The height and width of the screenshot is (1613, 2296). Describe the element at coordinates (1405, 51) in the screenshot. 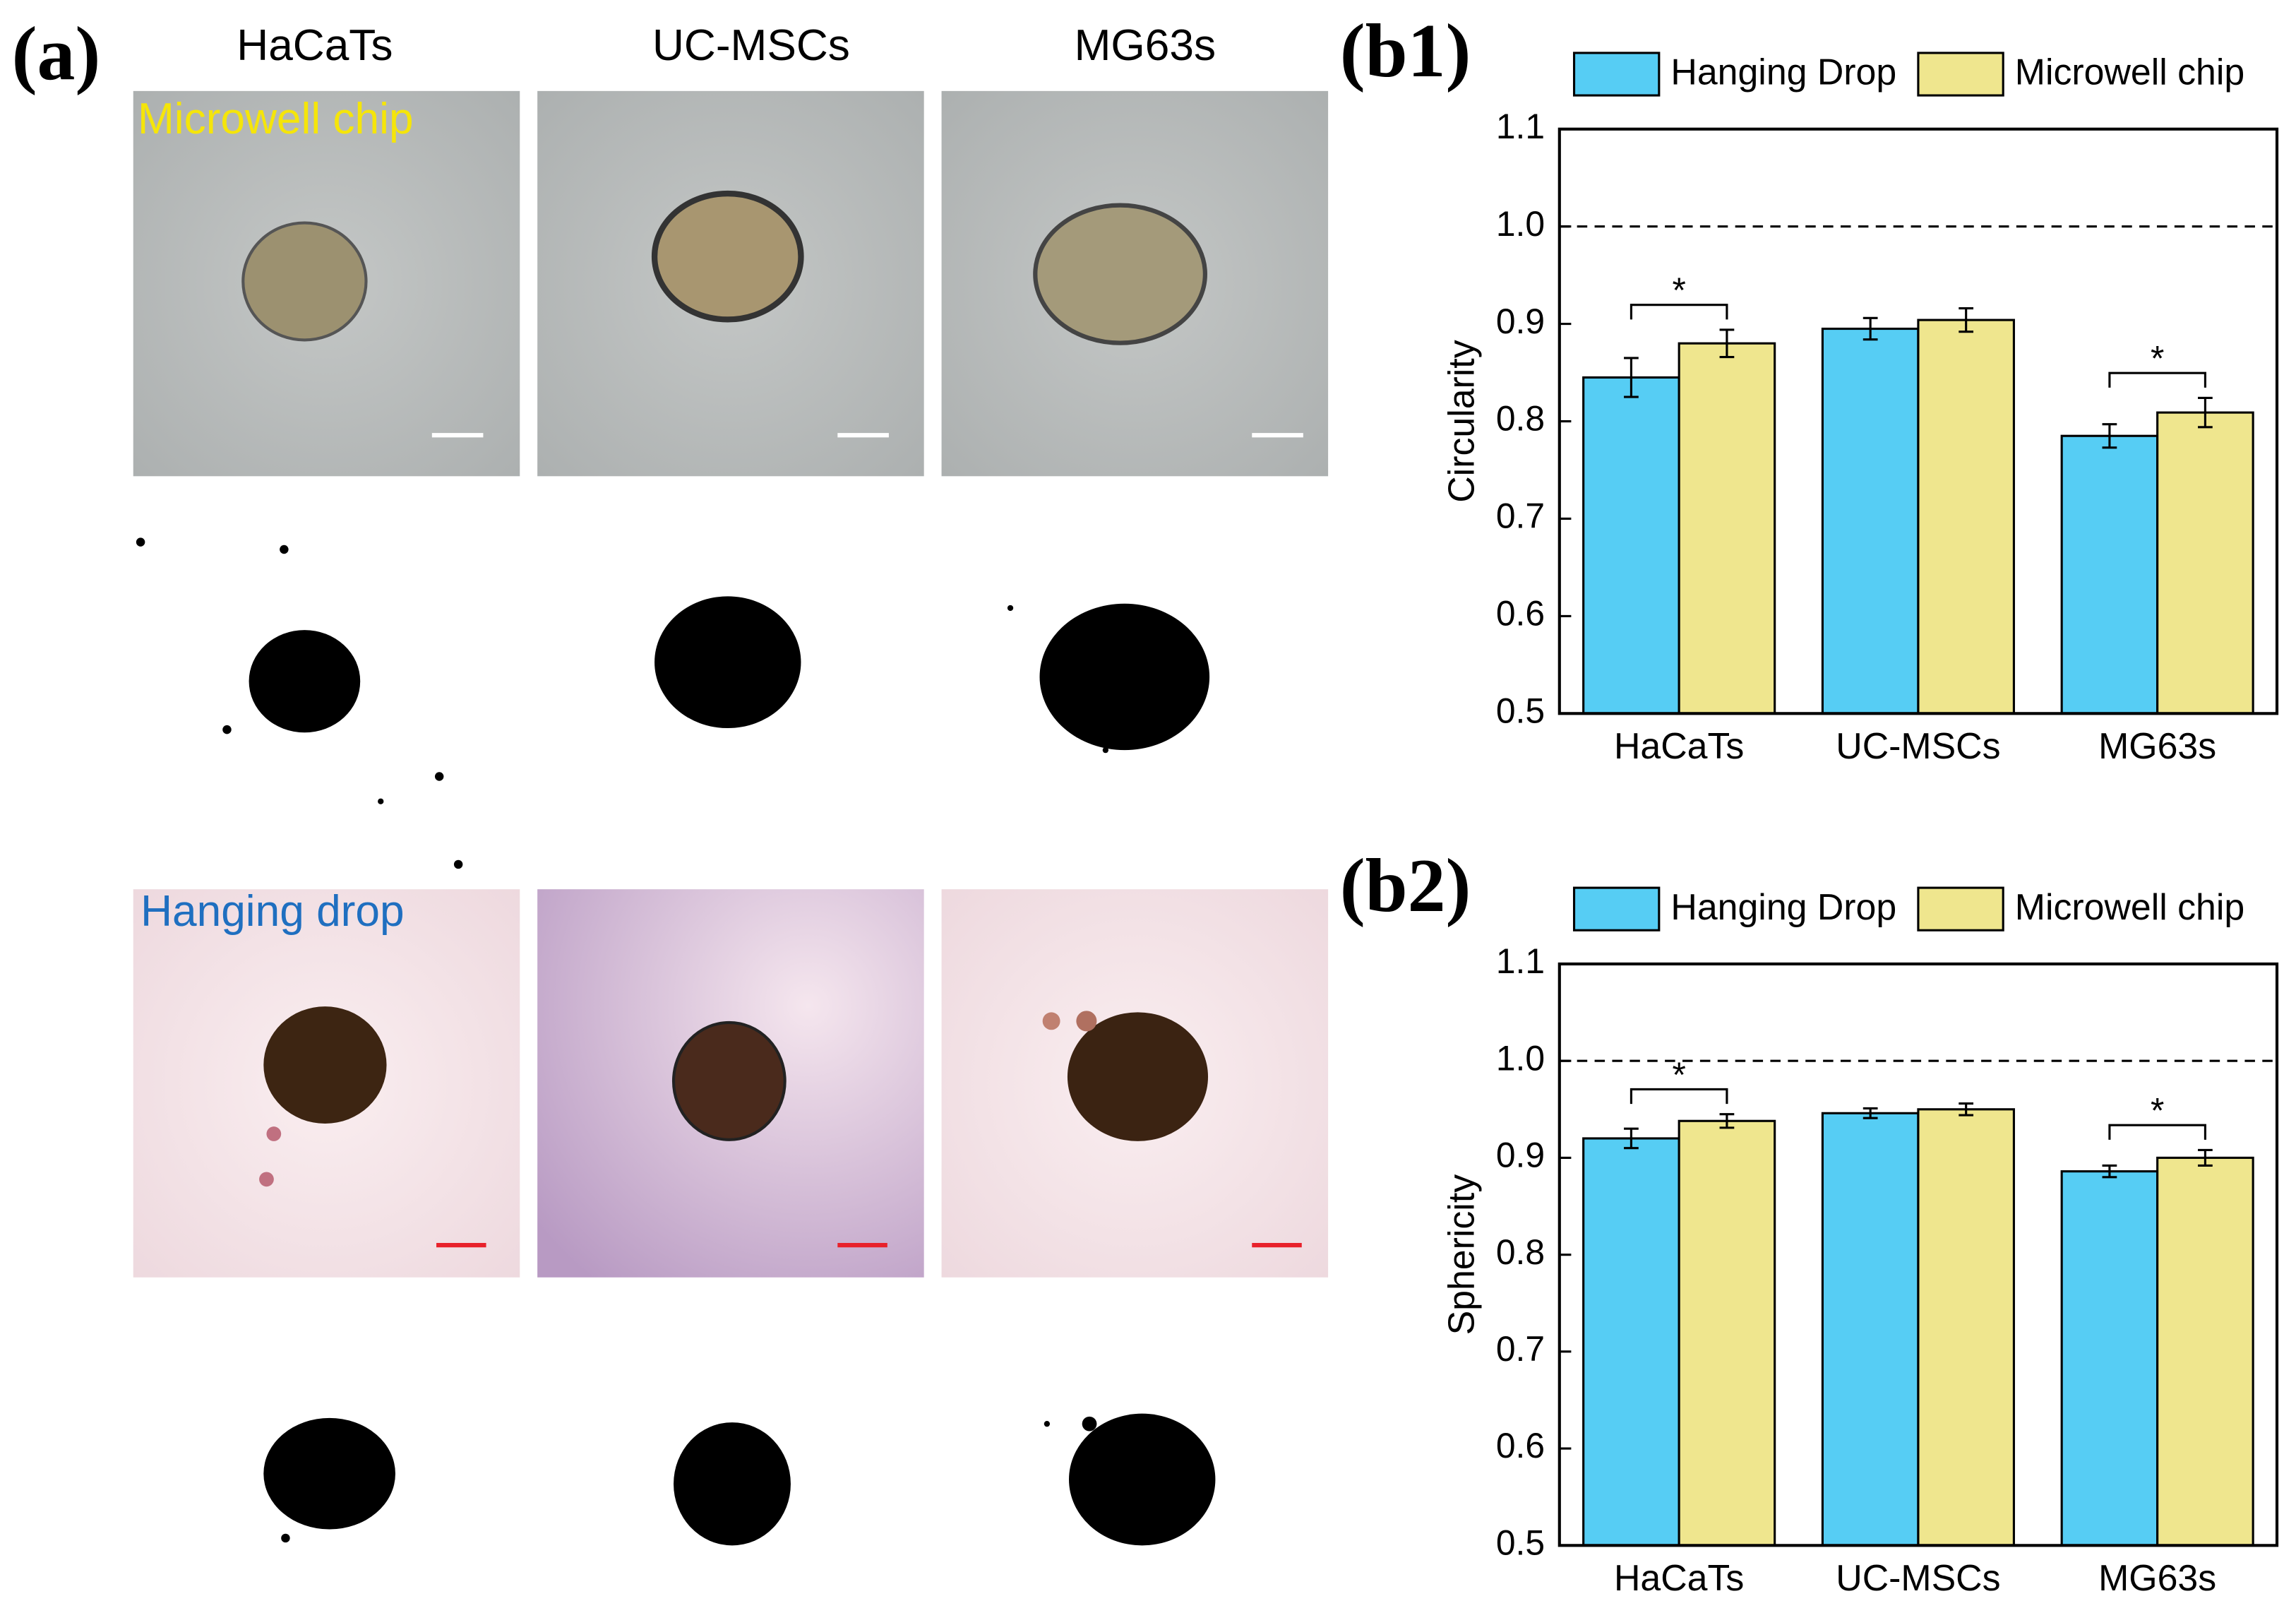

I see `panel-label: (b1)` at that location.